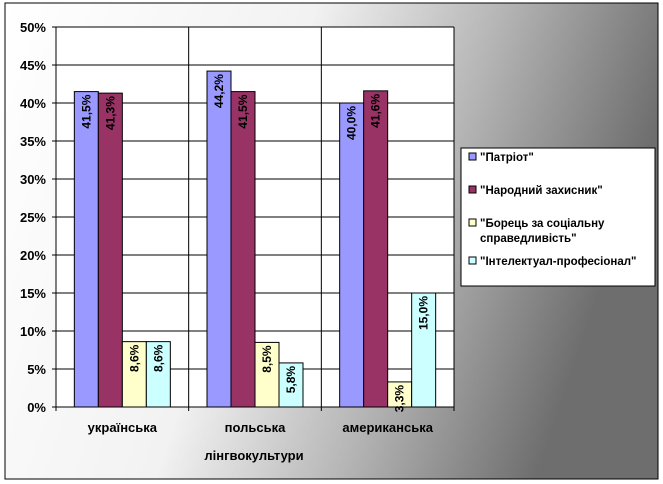  Describe the element at coordinates (255, 427) in the screenshot. I see `x-tick-label: польська` at that location.